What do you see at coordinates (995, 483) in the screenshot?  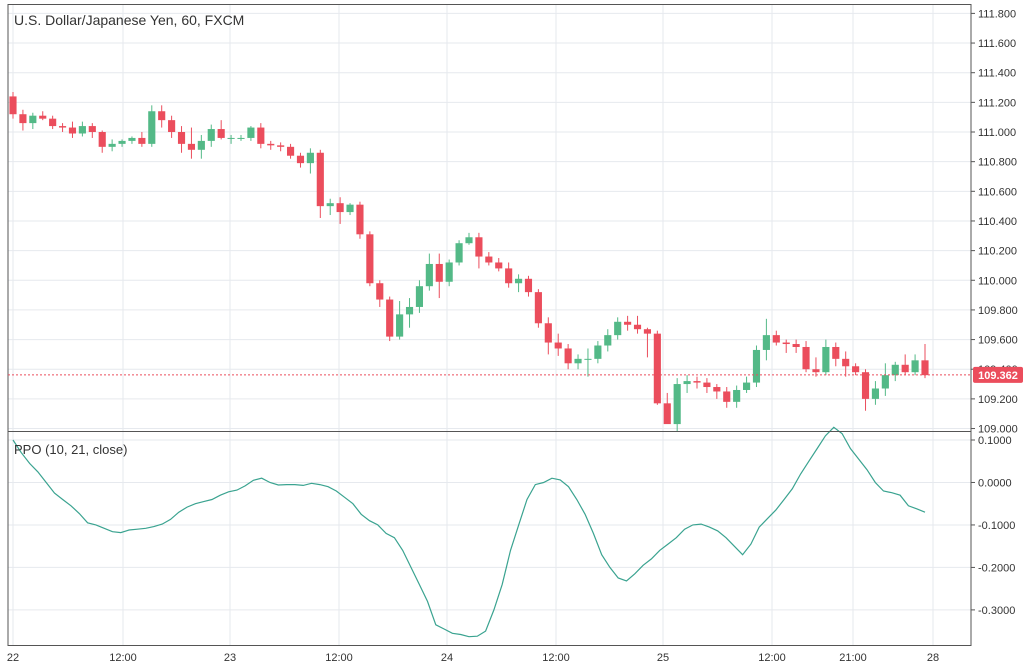 I see `ppo-y-tick-label: 0.0000` at bounding box center [995, 483].